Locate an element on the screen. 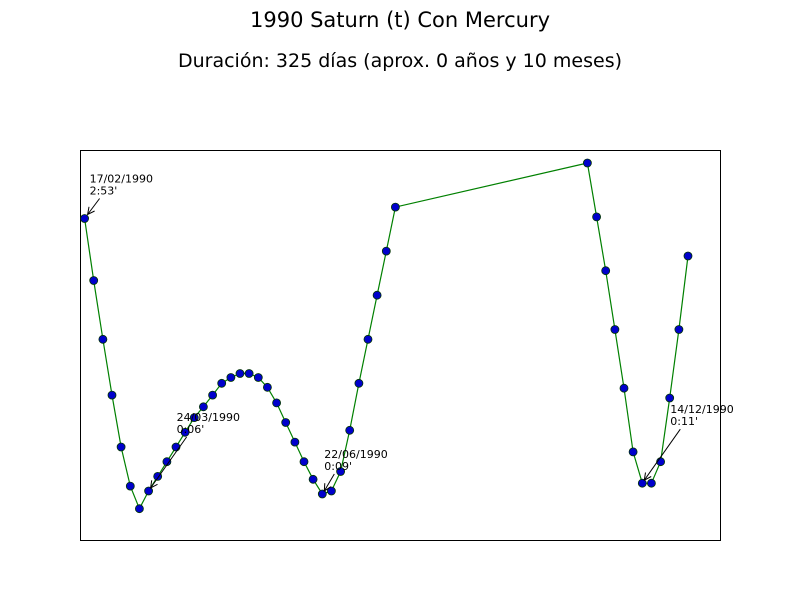  annotation-value: 2:53' is located at coordinates (104, 191).